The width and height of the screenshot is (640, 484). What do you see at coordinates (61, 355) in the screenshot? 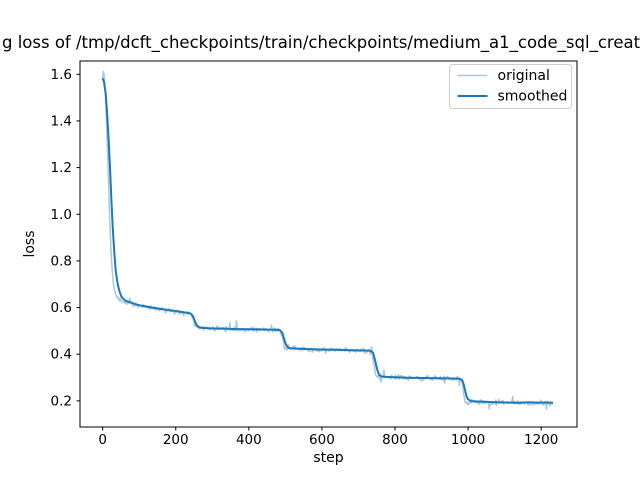
I see `y-tick-label: 0.4` at bounding box center [61, 355].